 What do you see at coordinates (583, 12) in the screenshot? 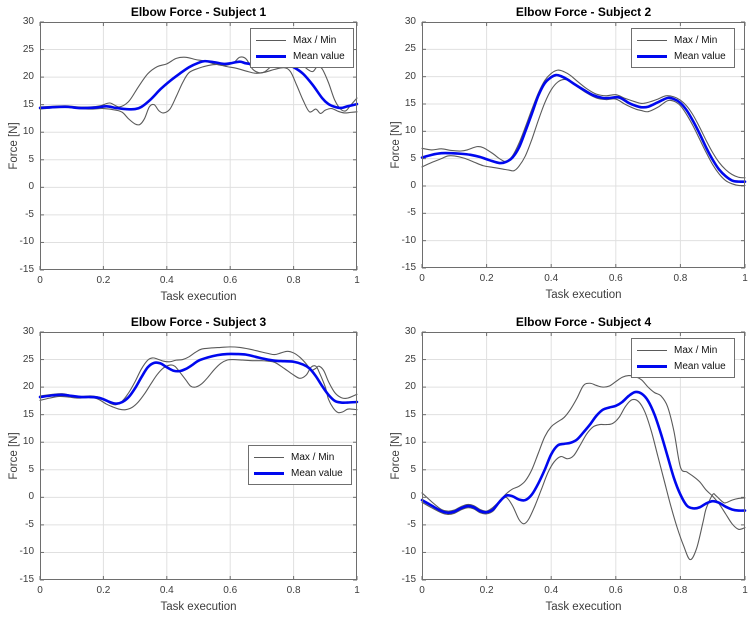
I see `plot-title: Elbow Force - Subject 2` at bounding box center [583, 12].